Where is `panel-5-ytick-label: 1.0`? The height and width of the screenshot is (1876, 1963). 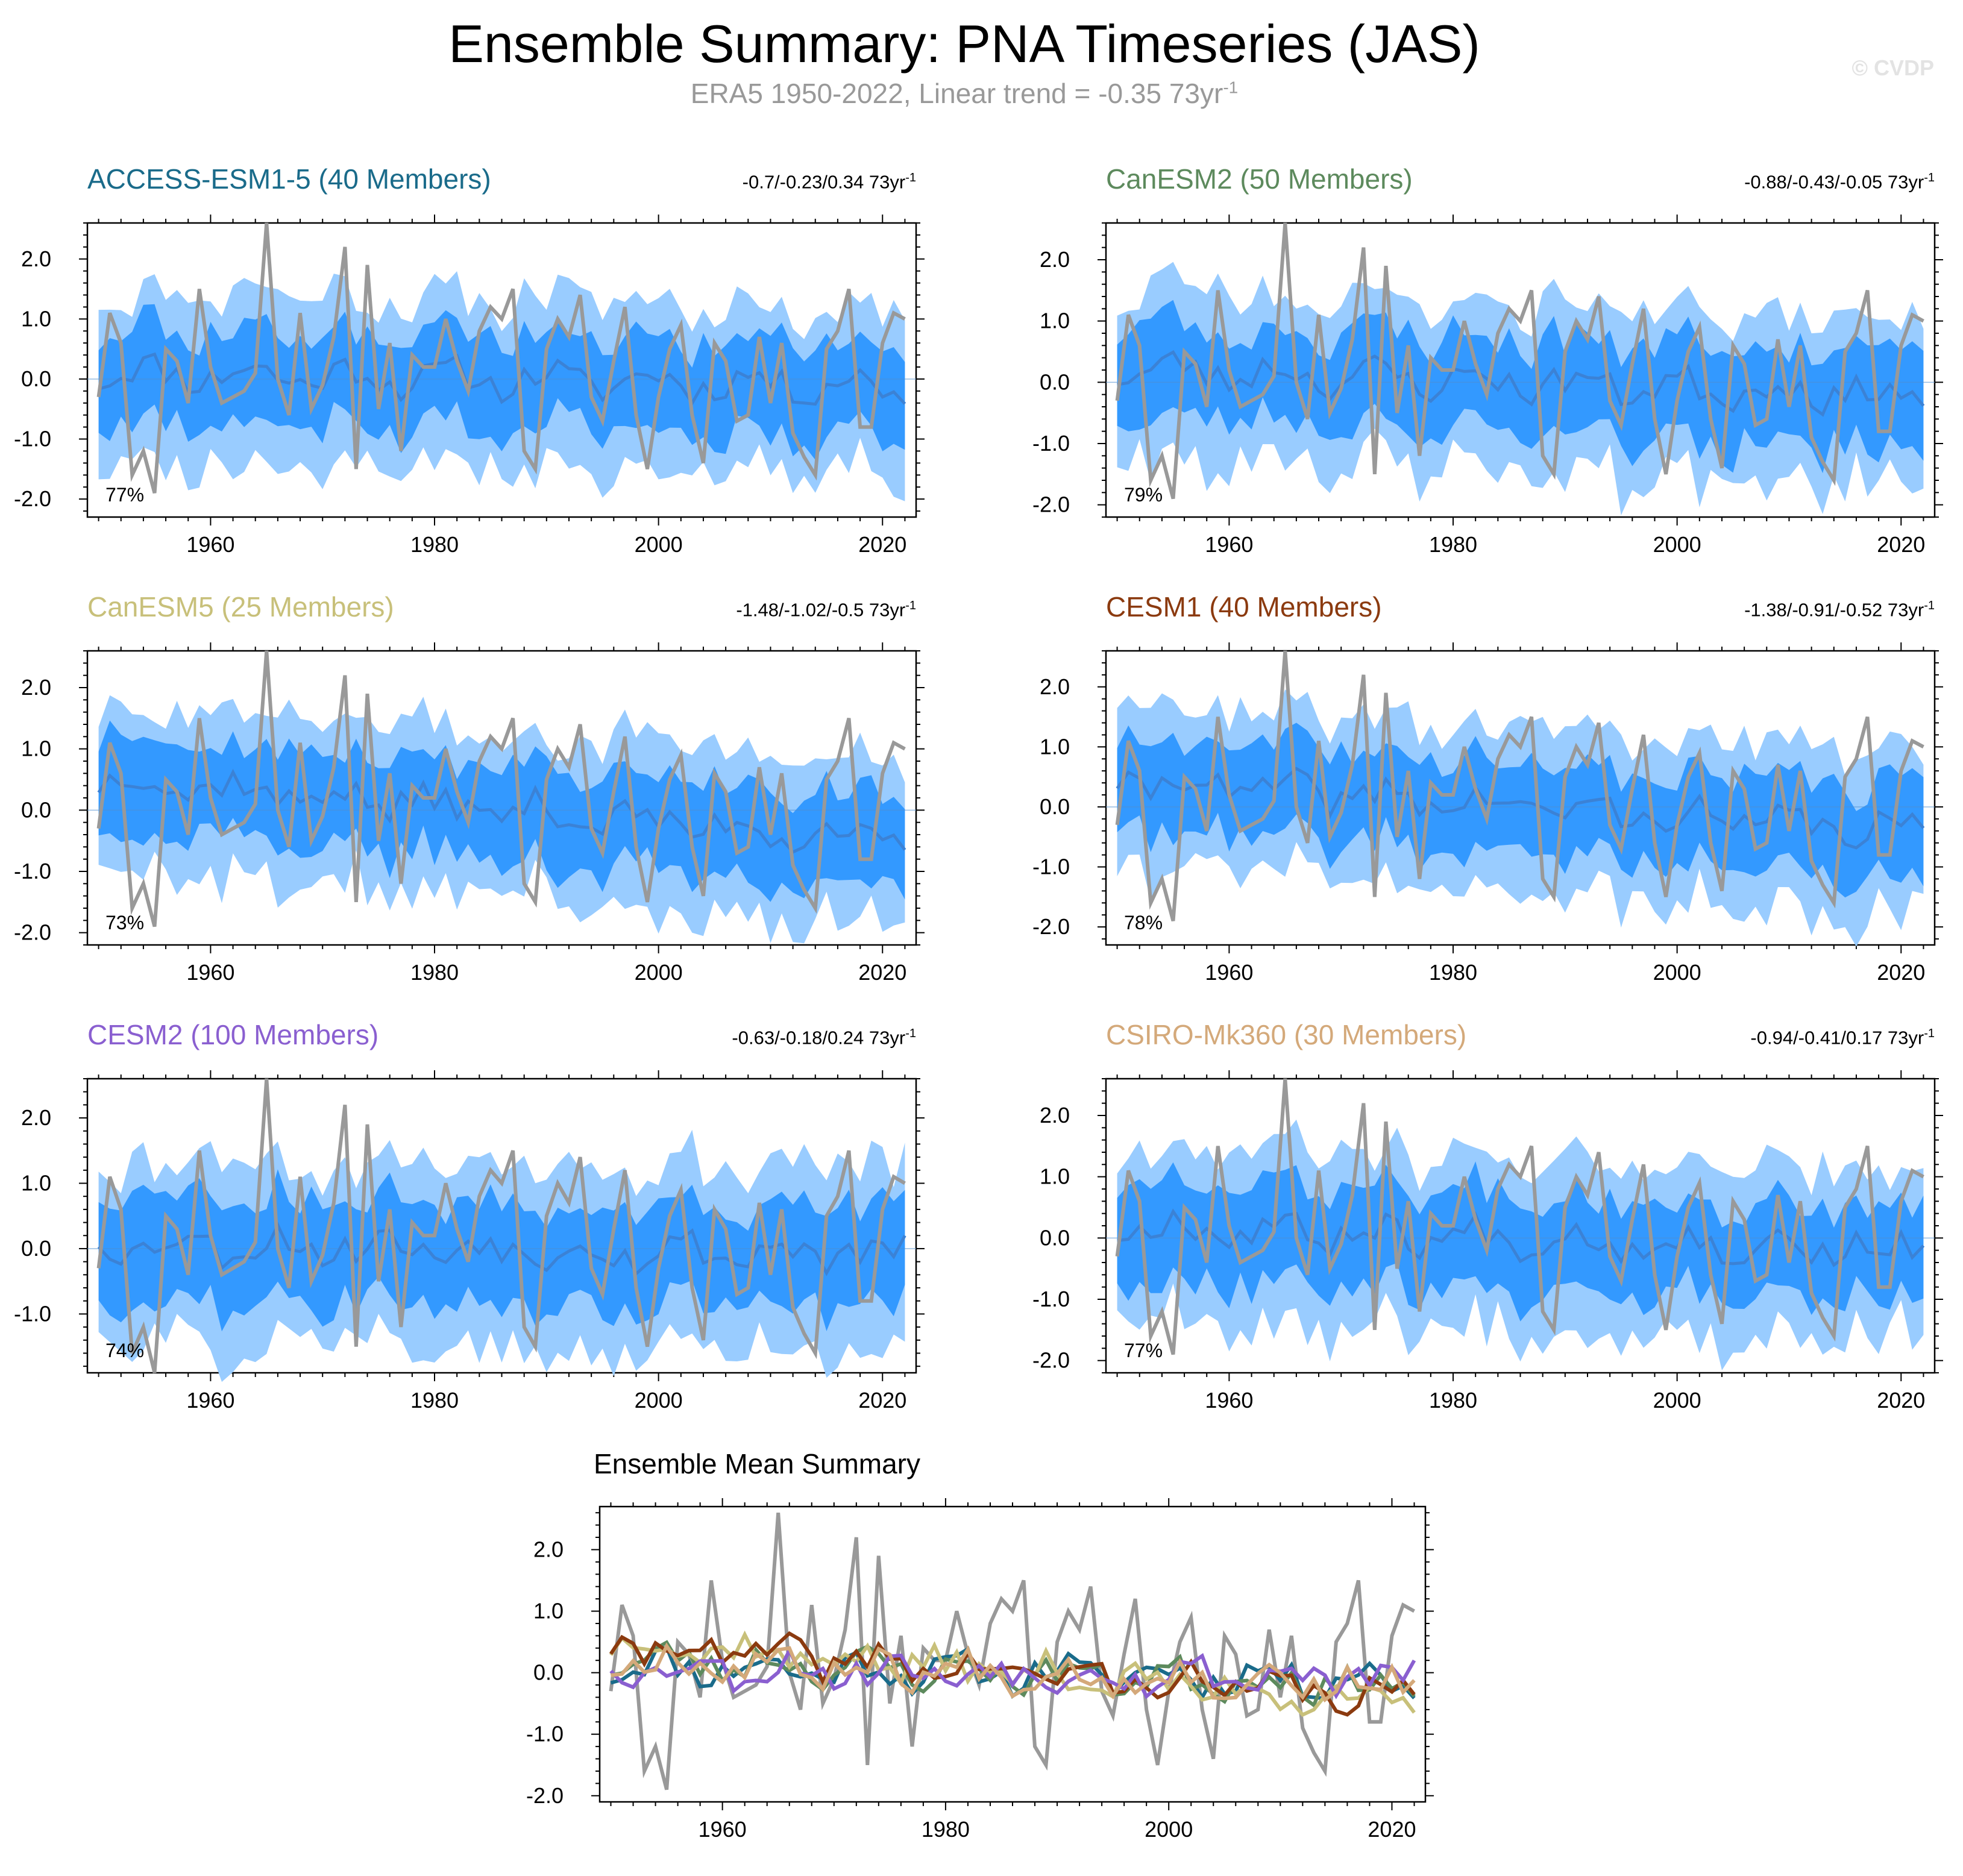
panel-5-ytick-label: 1.0 is located at coordinates (36, 1183).